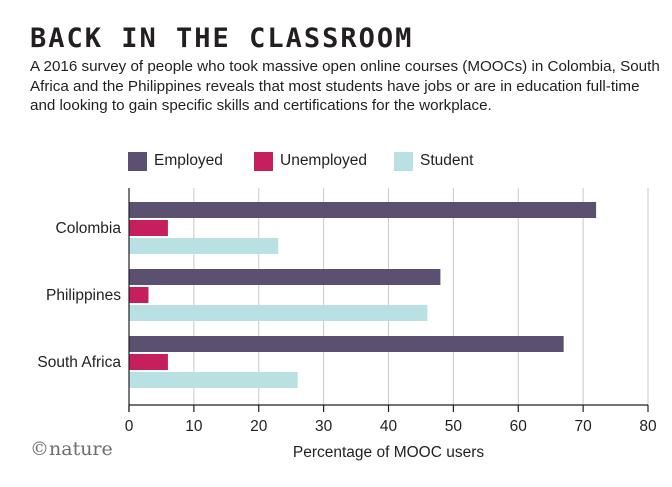  Describe the element at coordinates (324, 160) in the screenshot. I see `legend-label-unemployed: Unemployed` at that location.